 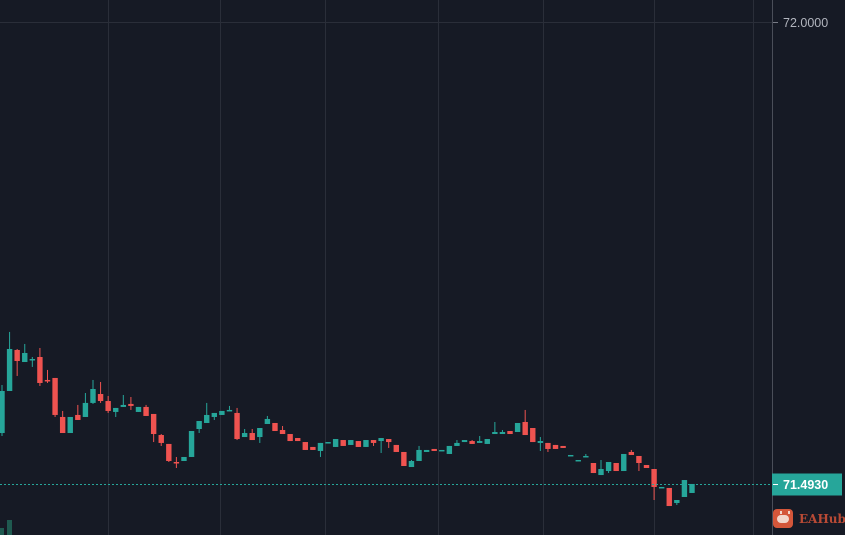 I want to click on eahub-logo: EAHub, so click(x=809, y=518).